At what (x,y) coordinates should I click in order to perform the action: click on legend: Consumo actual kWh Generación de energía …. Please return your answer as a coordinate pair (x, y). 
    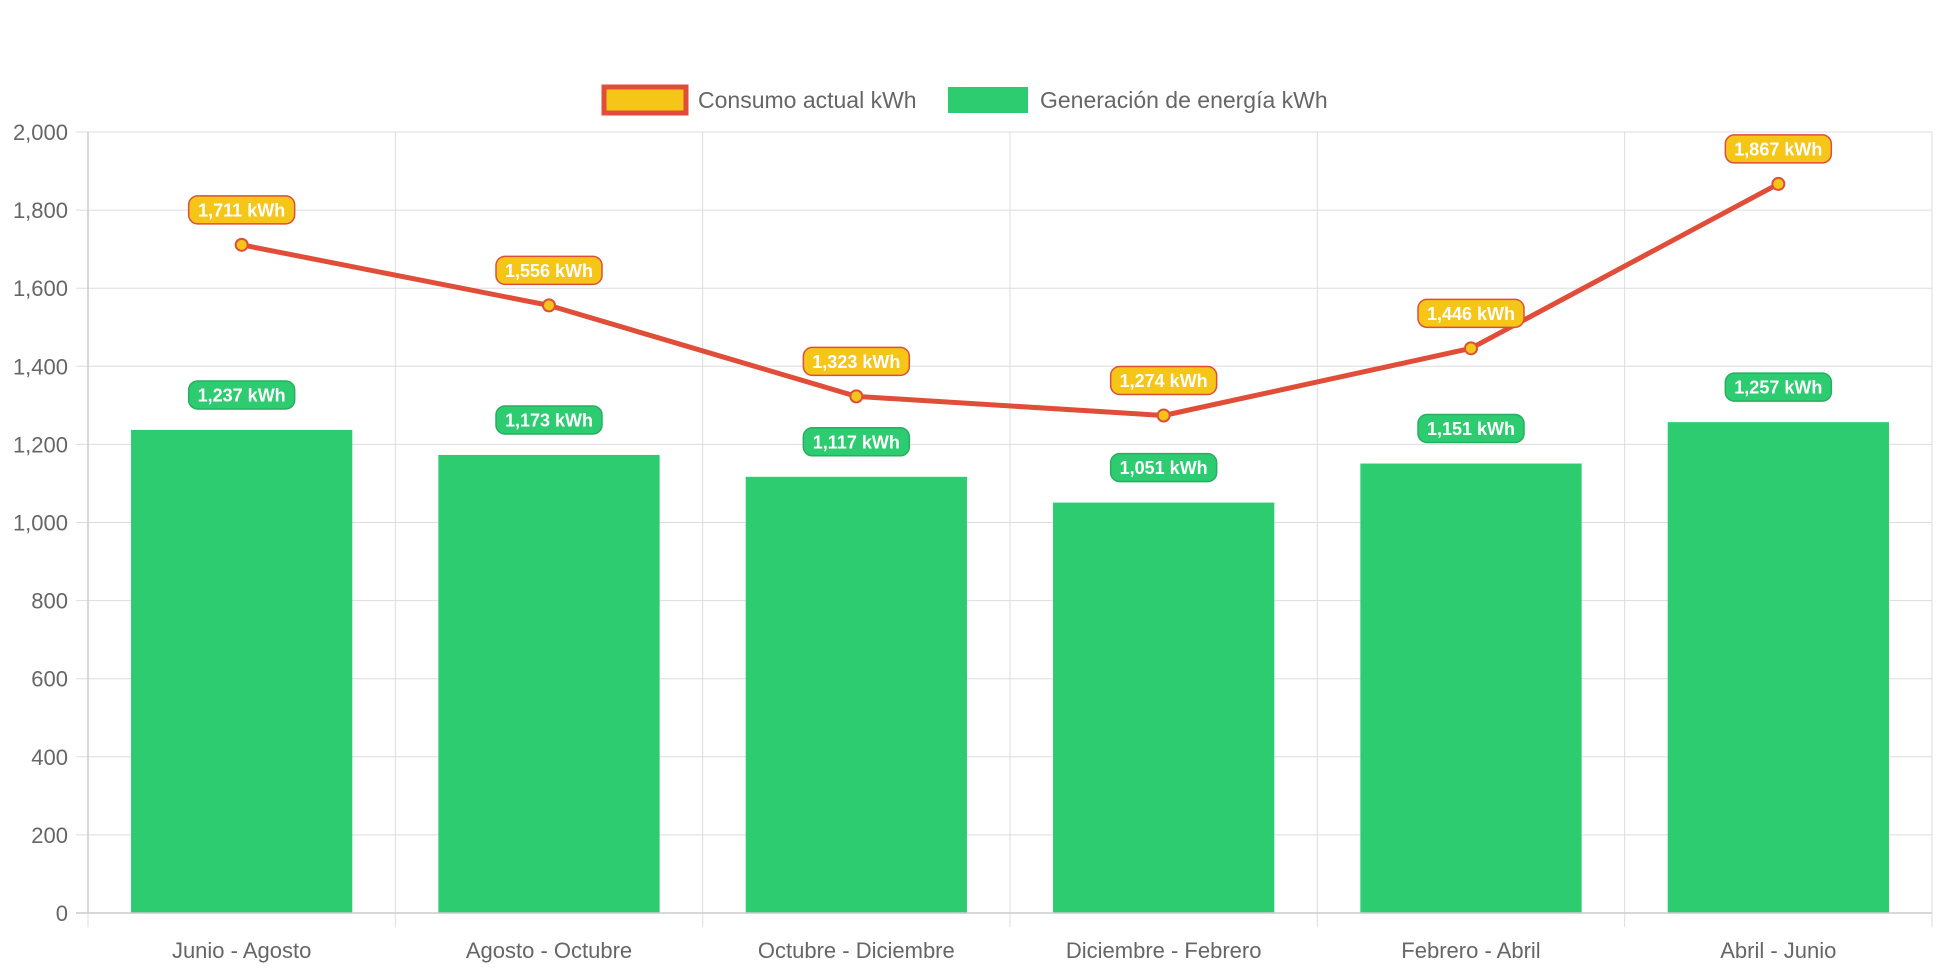
    Looking at the image, I should click on (964, 100).